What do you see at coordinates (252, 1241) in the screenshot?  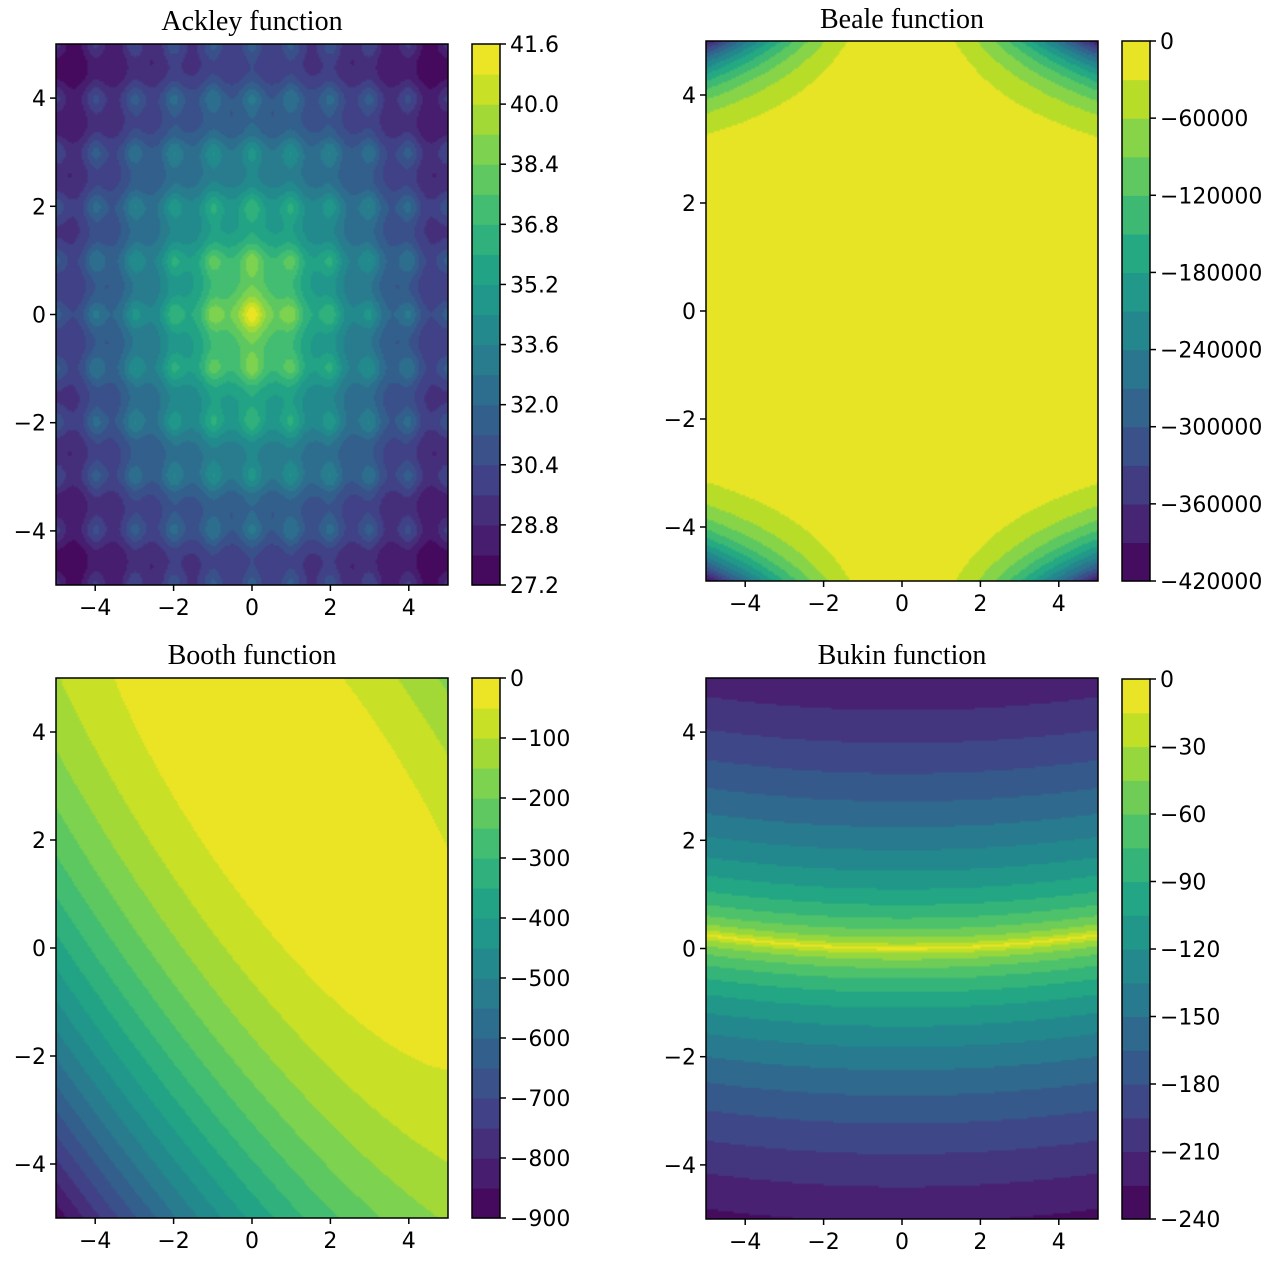 I see `x-tick-label: 0` at bounding box center [252, 1241].